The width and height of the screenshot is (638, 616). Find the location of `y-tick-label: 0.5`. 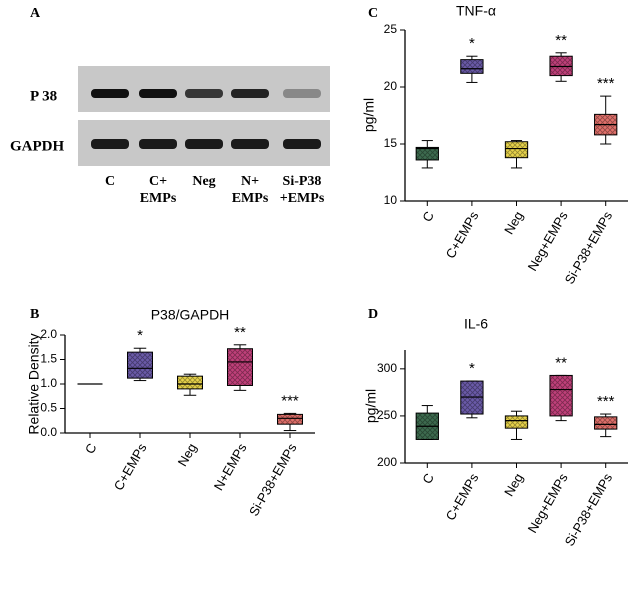

y-tick-label: 0.5 is located at coordinates (48, 408).